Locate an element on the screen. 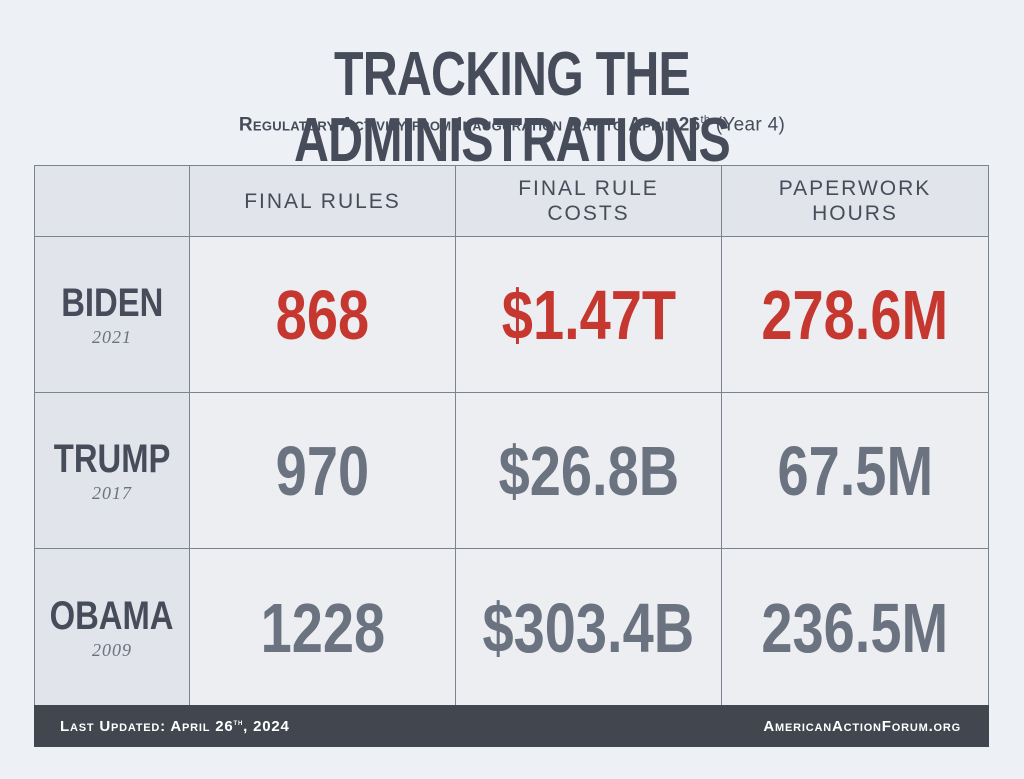 The image size is (1024, 779). administration-year: 2009 is located at coordinates (112, 649).